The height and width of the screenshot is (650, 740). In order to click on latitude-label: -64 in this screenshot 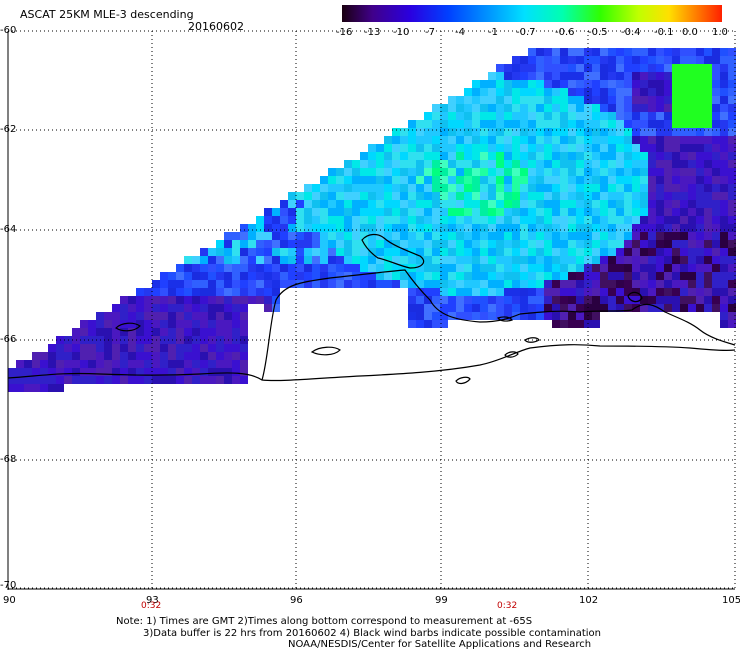, I will do `click(8, 229)`.